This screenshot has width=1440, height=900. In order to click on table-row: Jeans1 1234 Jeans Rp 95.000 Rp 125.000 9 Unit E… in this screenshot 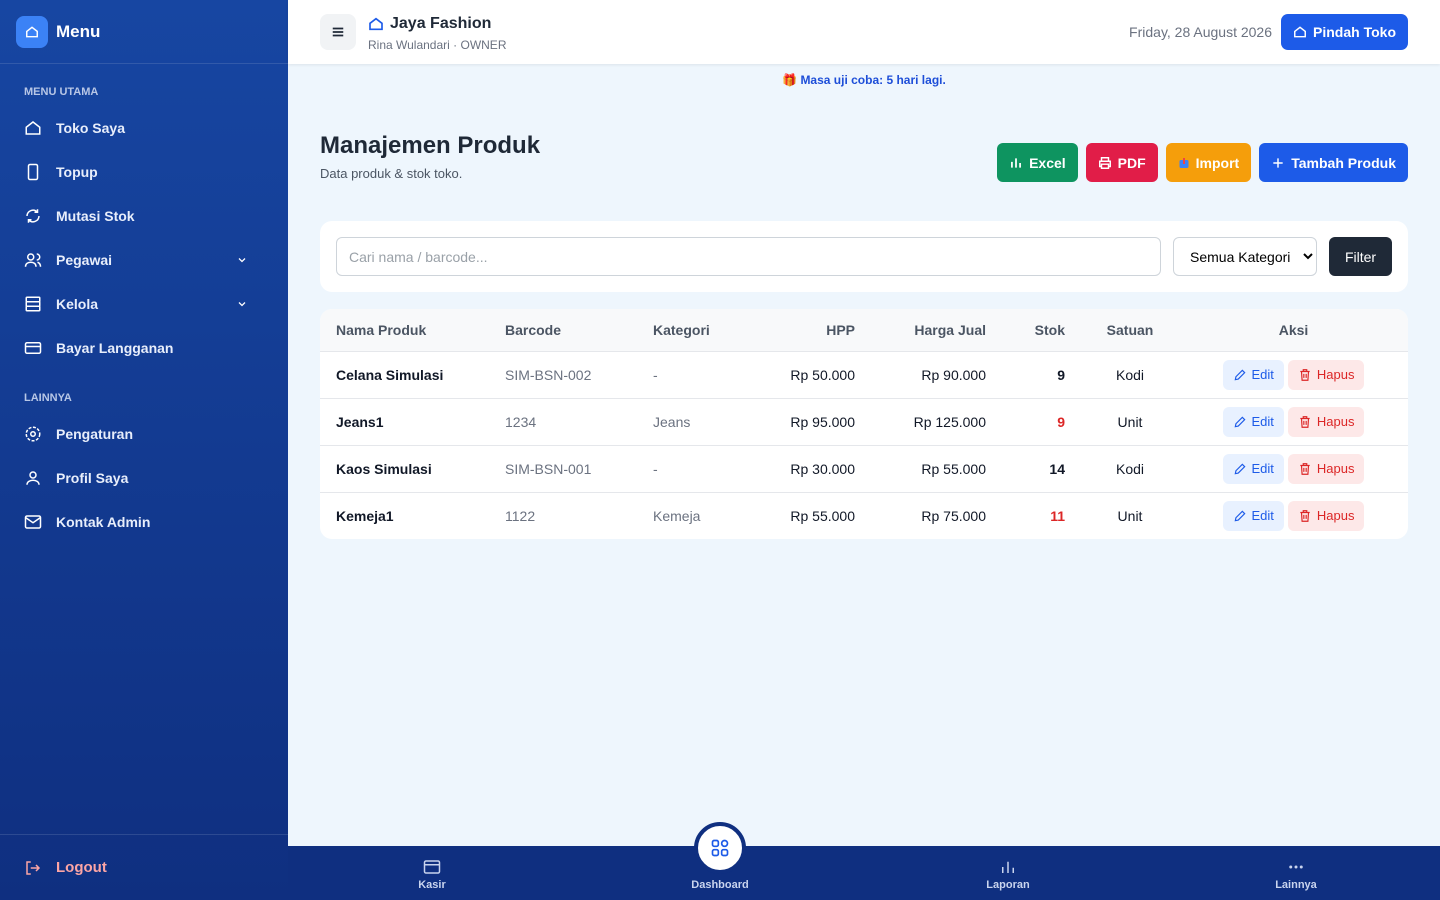, I will do `click(864, 421)`.